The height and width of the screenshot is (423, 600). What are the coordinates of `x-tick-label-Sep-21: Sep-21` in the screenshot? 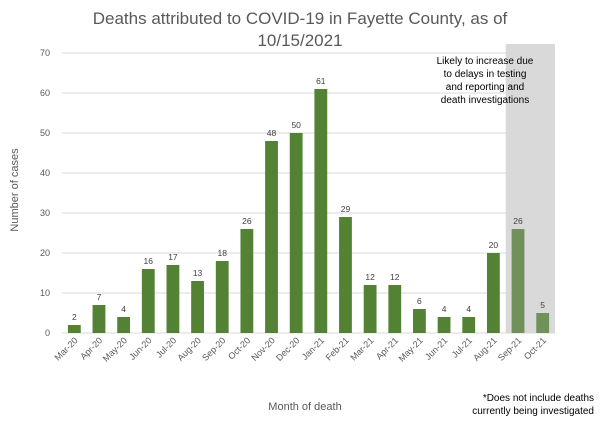 It's located at (510, 349).